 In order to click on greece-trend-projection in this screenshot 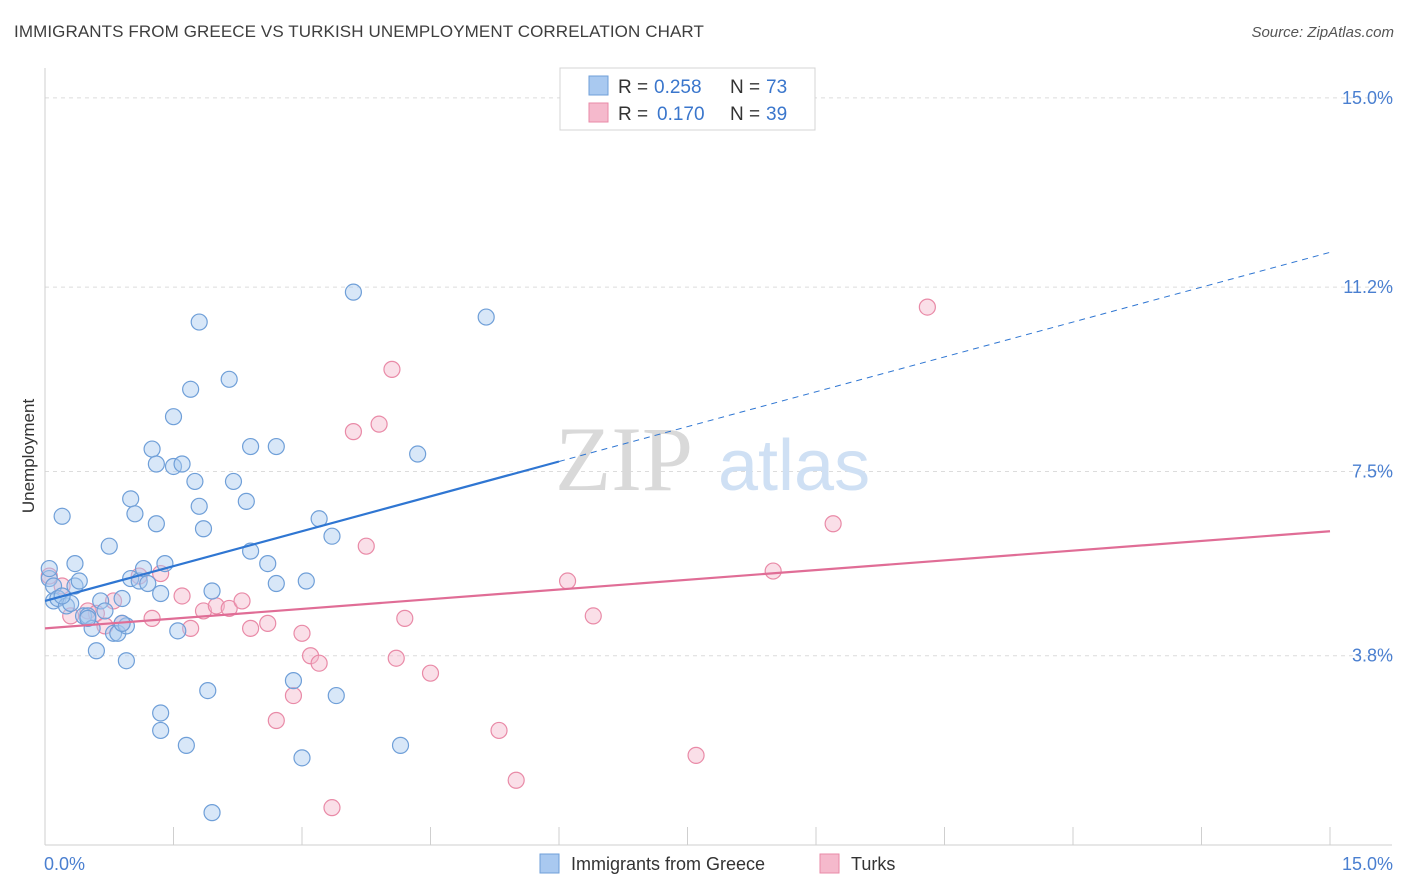, I will do `click(944, 356)`.